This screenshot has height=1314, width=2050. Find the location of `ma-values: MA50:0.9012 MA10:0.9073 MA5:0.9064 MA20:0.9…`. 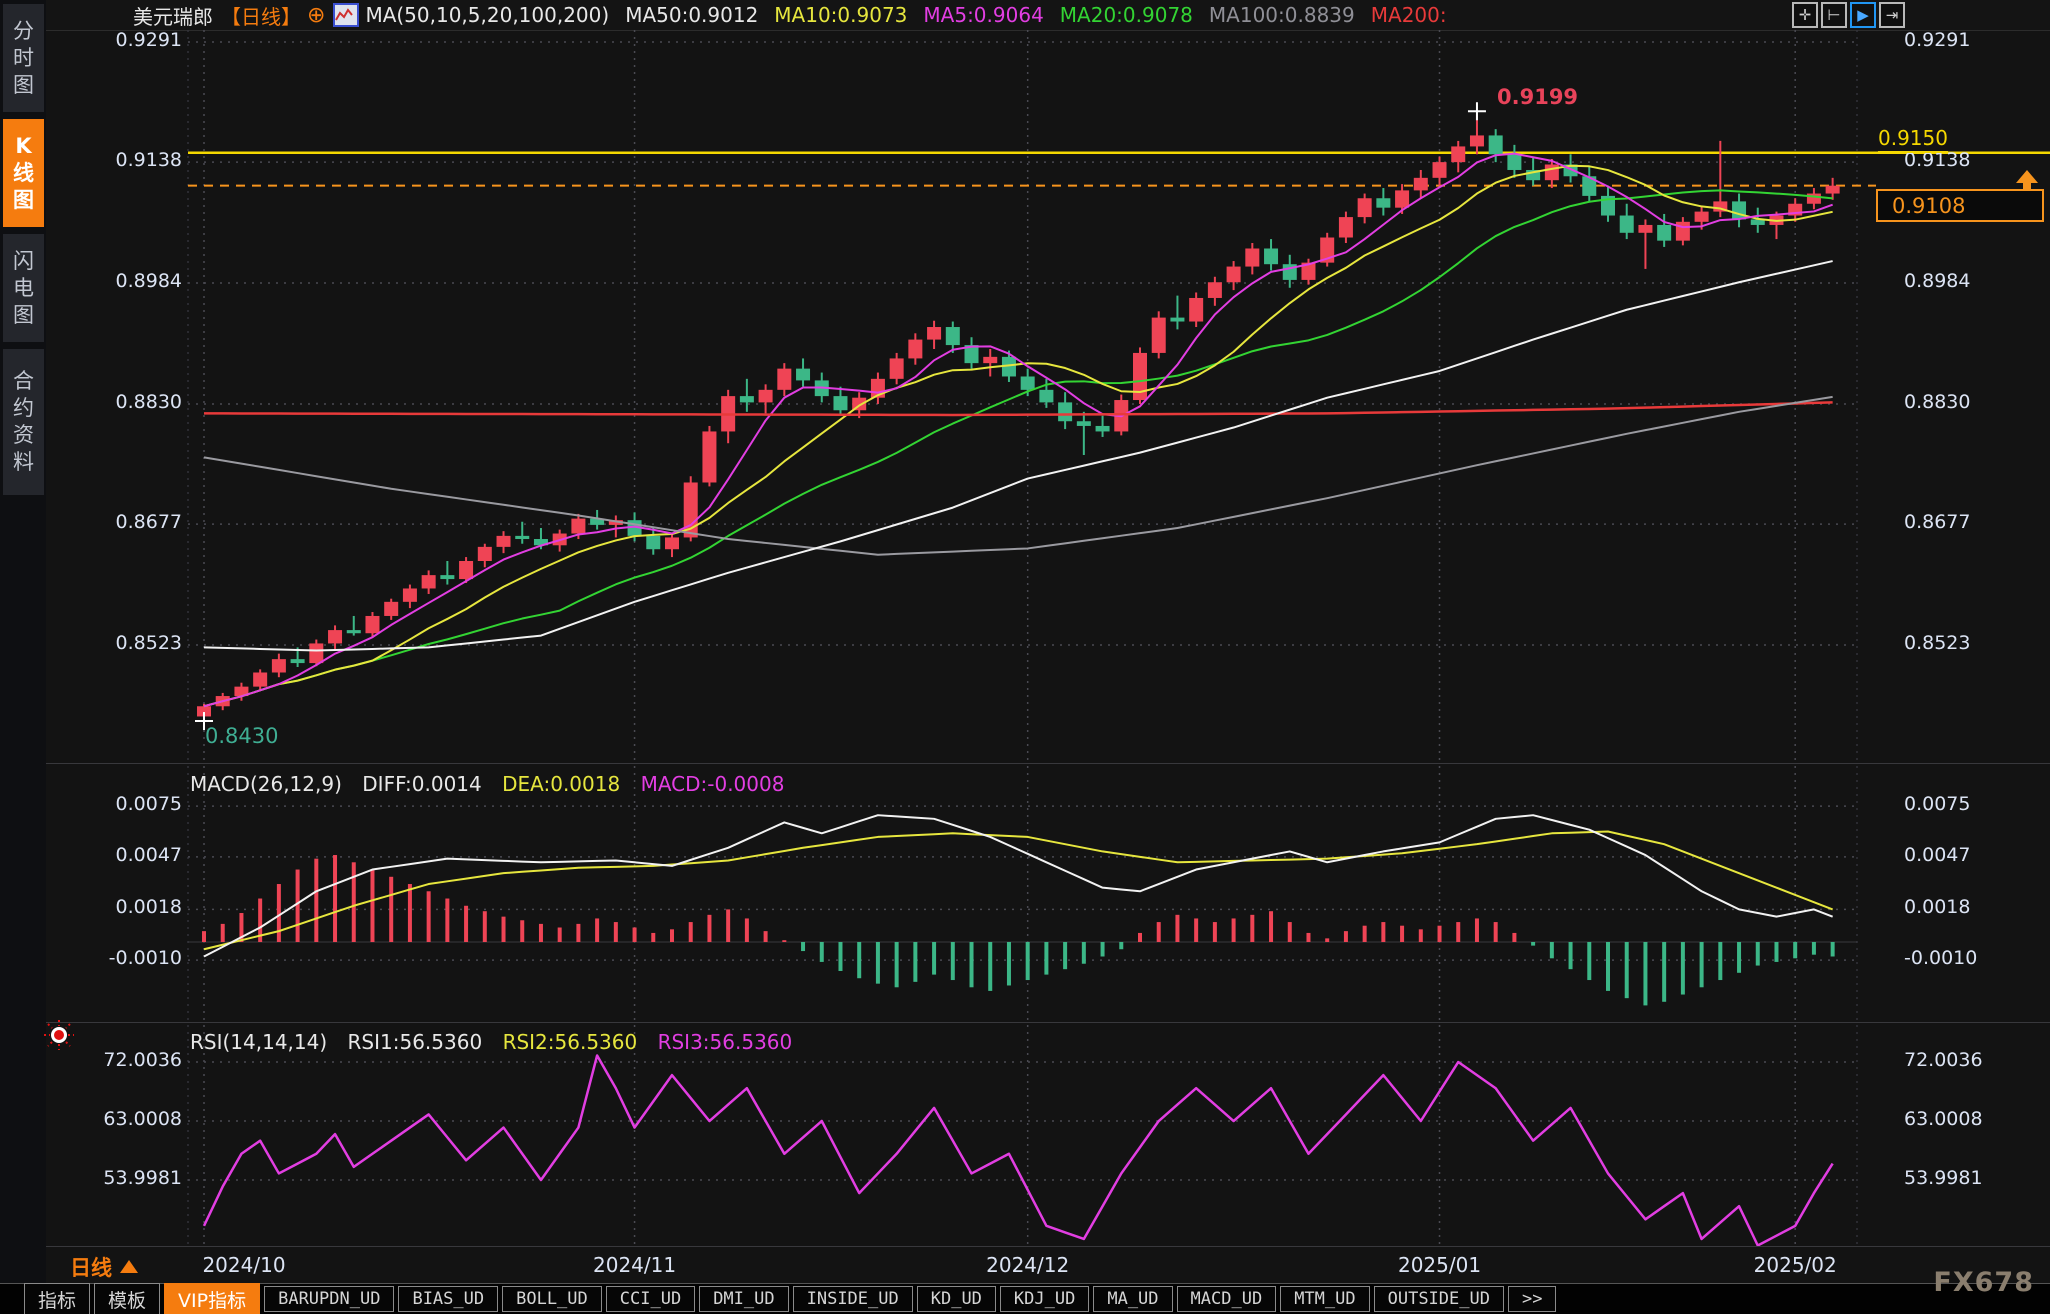

ma-values: MA50:0.9012 MA10:0.9073 MA5:0.9064 MA20:0.9… is located at coordinates (1027, 15).